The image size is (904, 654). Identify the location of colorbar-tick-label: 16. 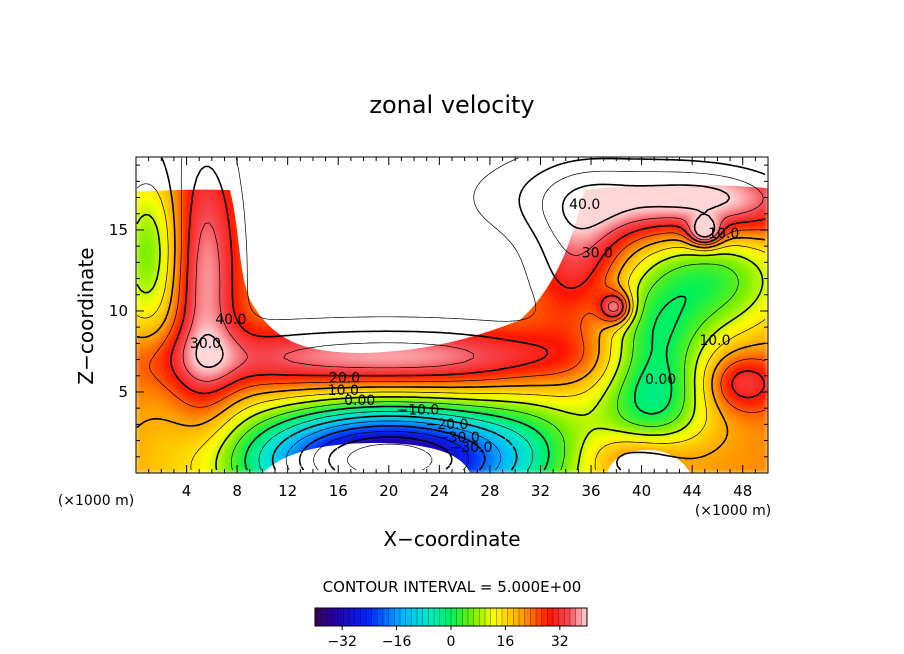
(505, 642).